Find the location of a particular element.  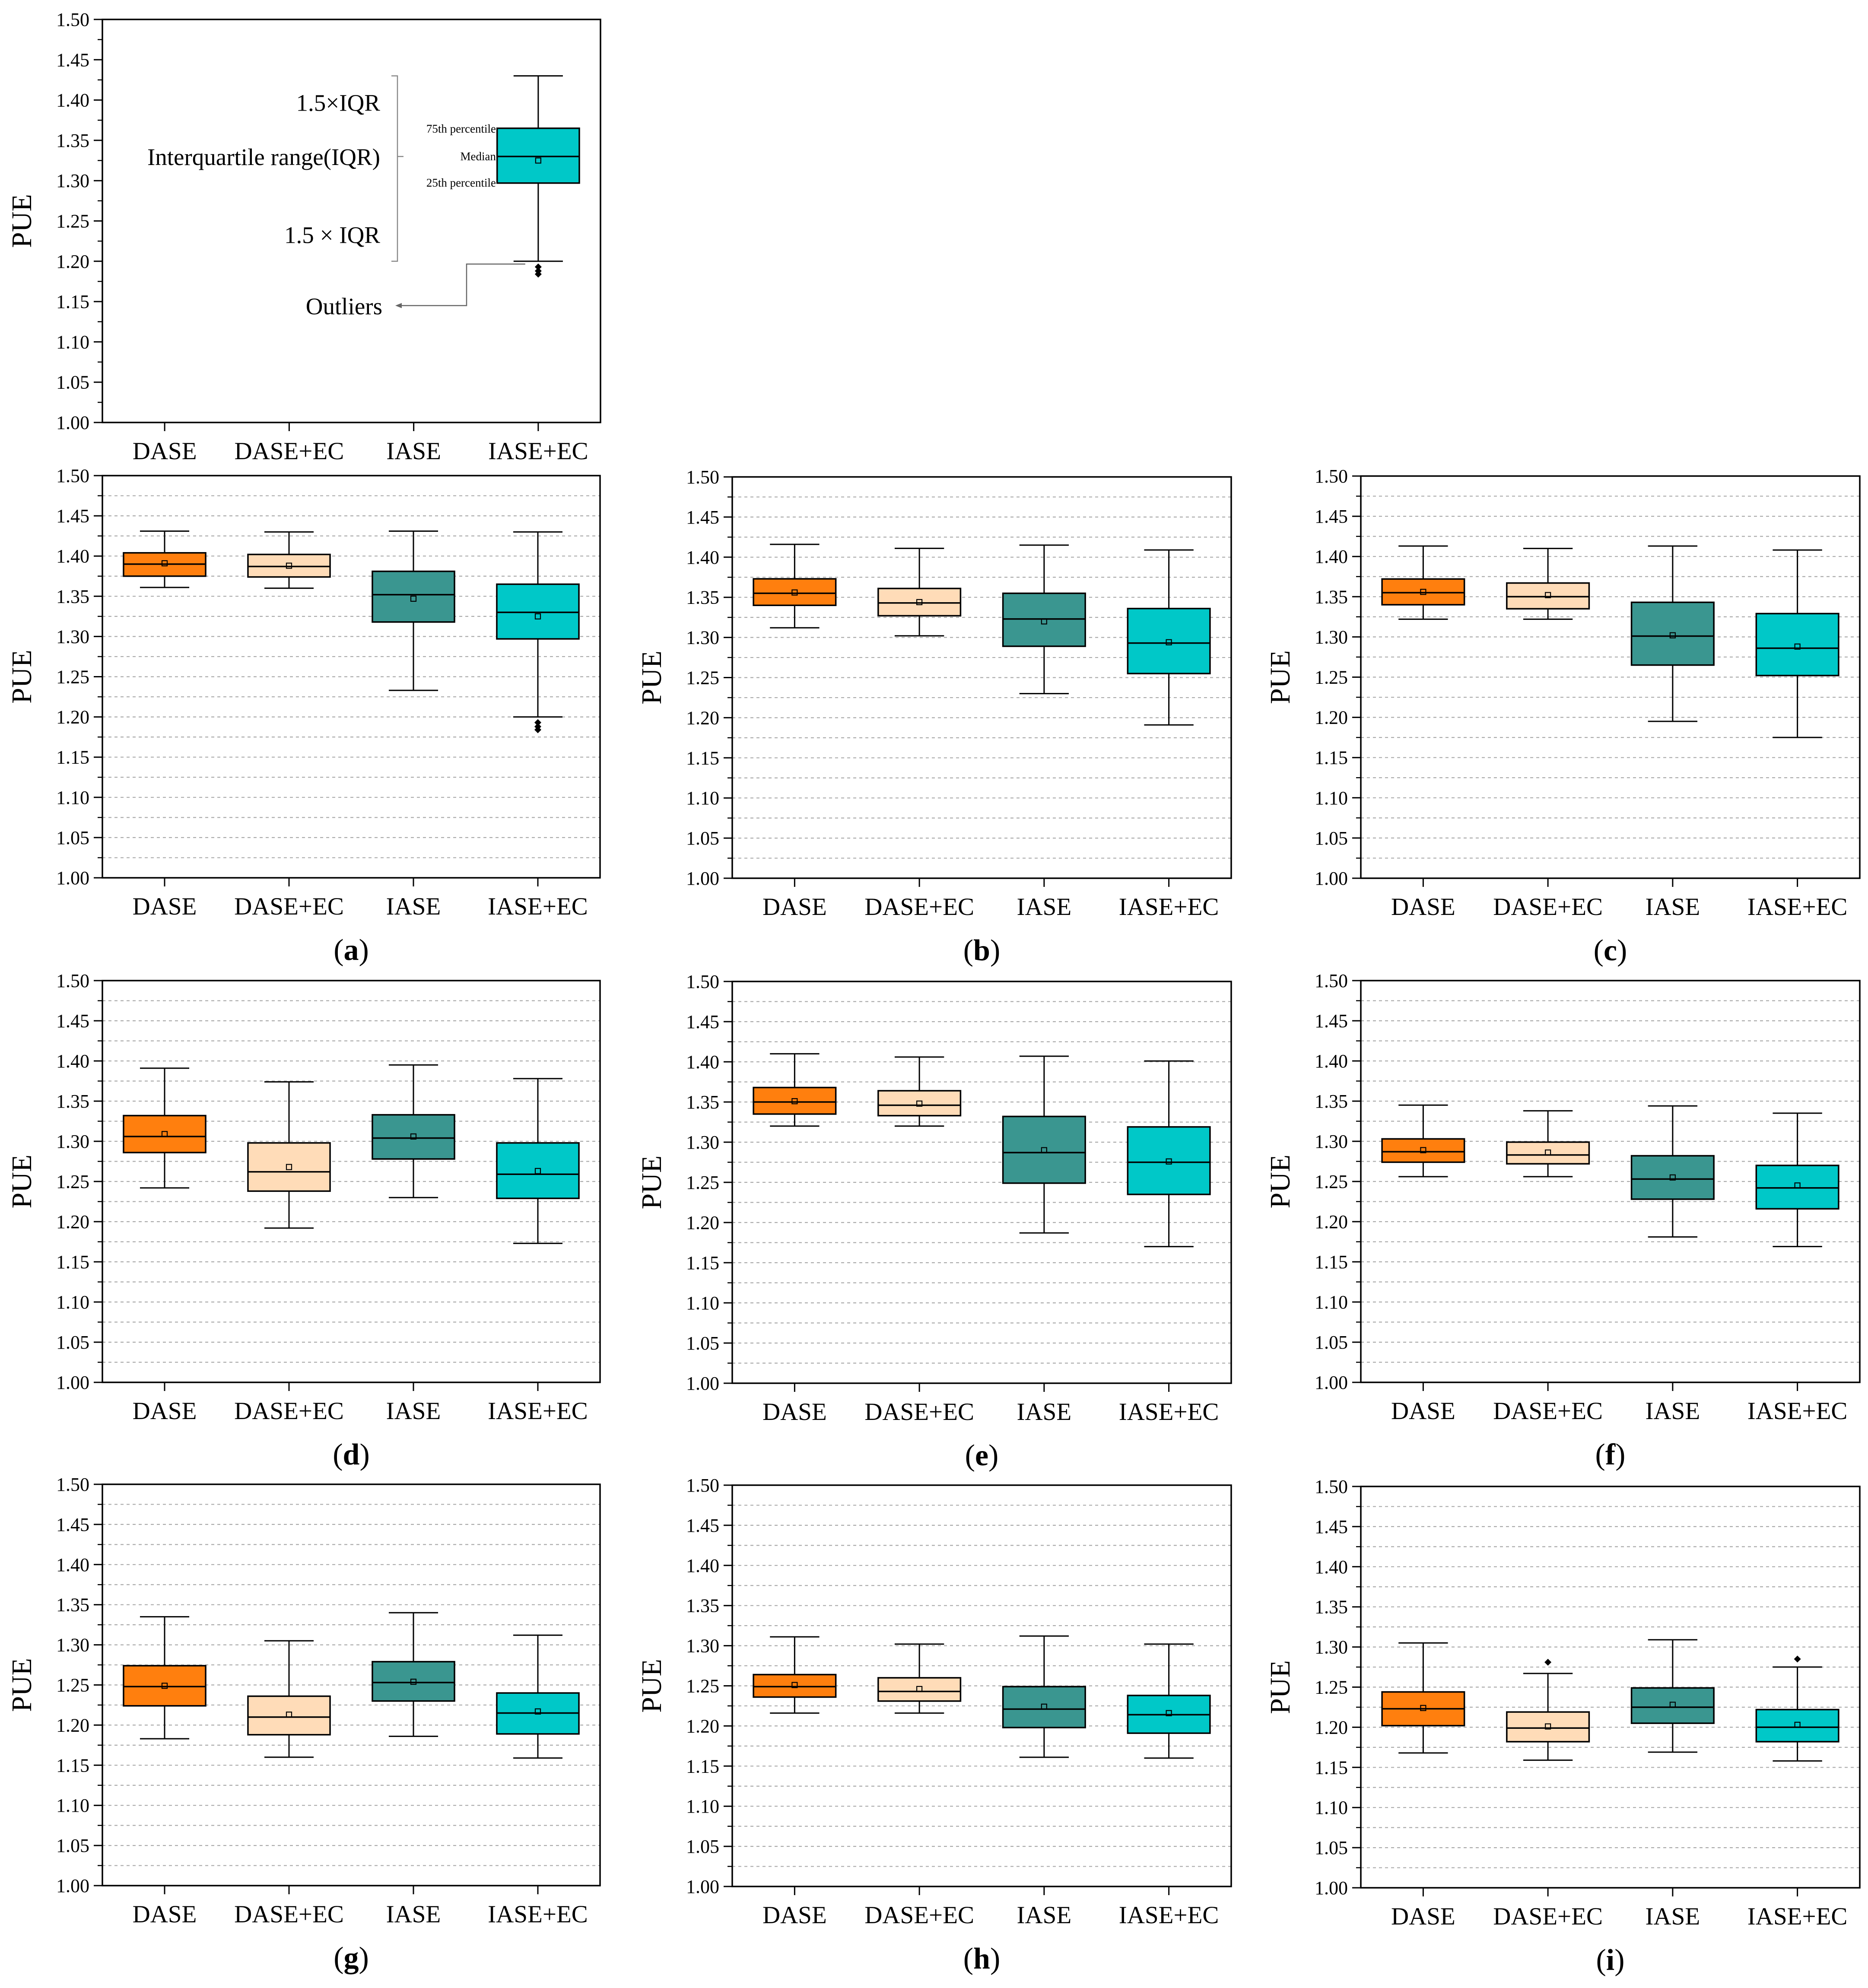

box-dase-plus-ec is located at coordinates (289, 1155).